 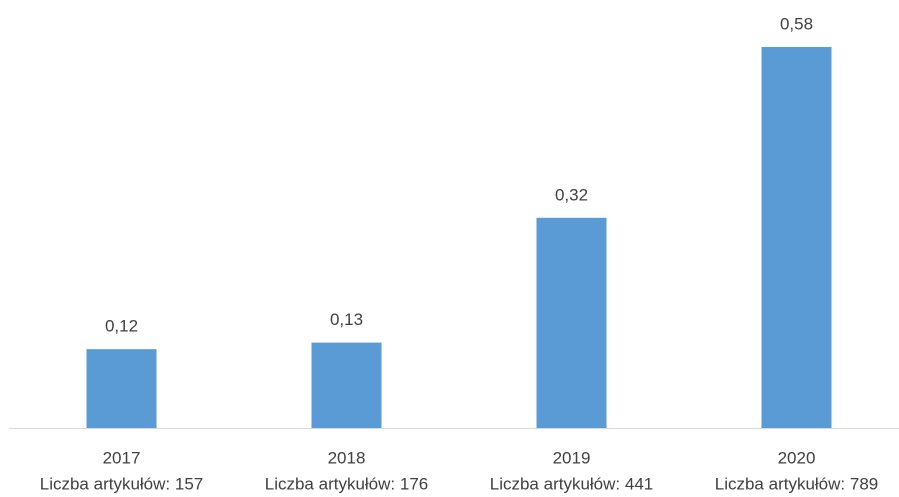 What do you see at coordinates (122, 457) in the screenshot?
I see `x-tick-label: 2017` at bounding box center [122, 457].